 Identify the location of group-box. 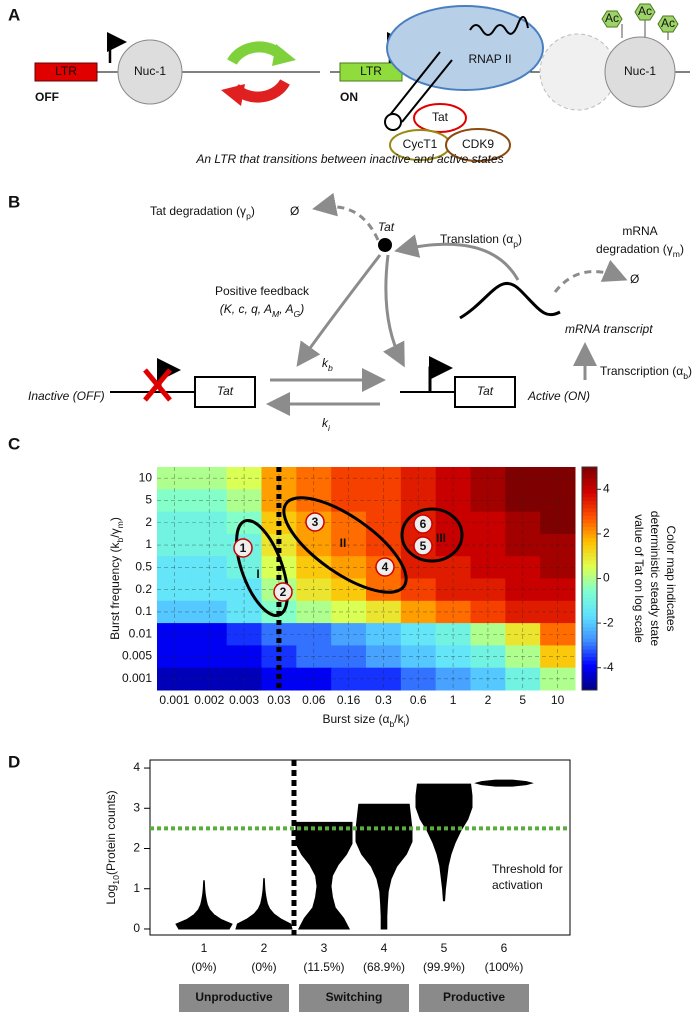
(234, 998).